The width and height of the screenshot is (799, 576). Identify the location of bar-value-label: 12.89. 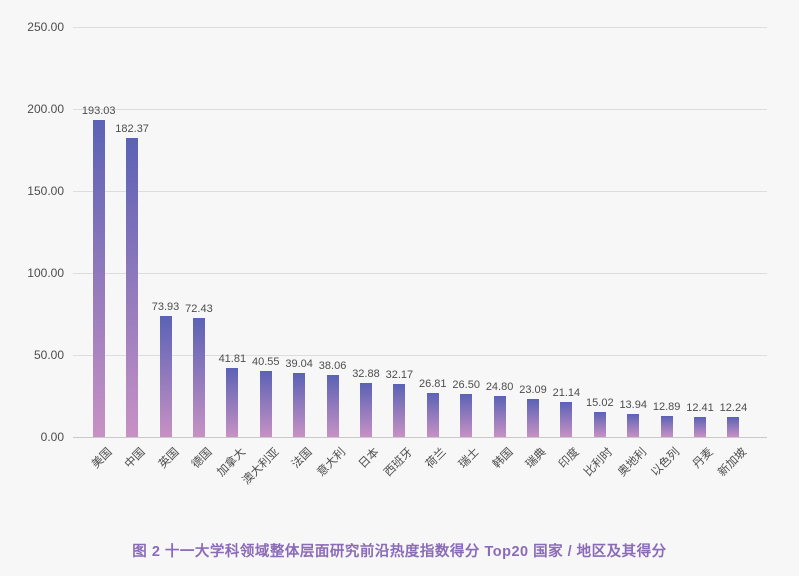
(666, 406).